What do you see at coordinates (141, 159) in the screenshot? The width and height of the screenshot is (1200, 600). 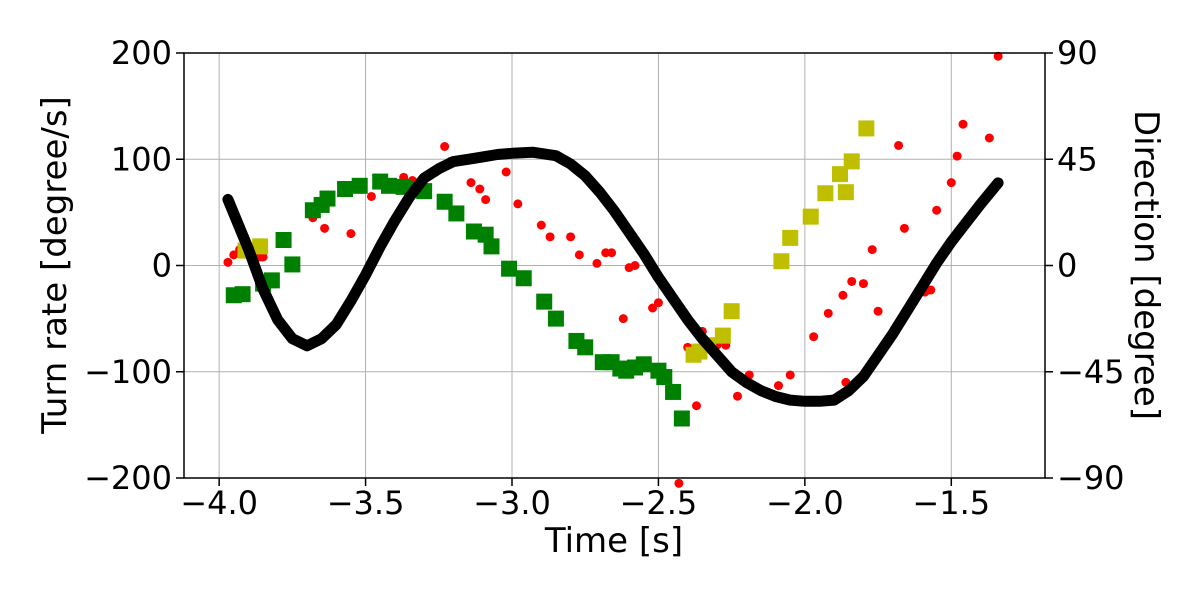 I see `y-tick-label: 100` at bounding box center [141, 159].